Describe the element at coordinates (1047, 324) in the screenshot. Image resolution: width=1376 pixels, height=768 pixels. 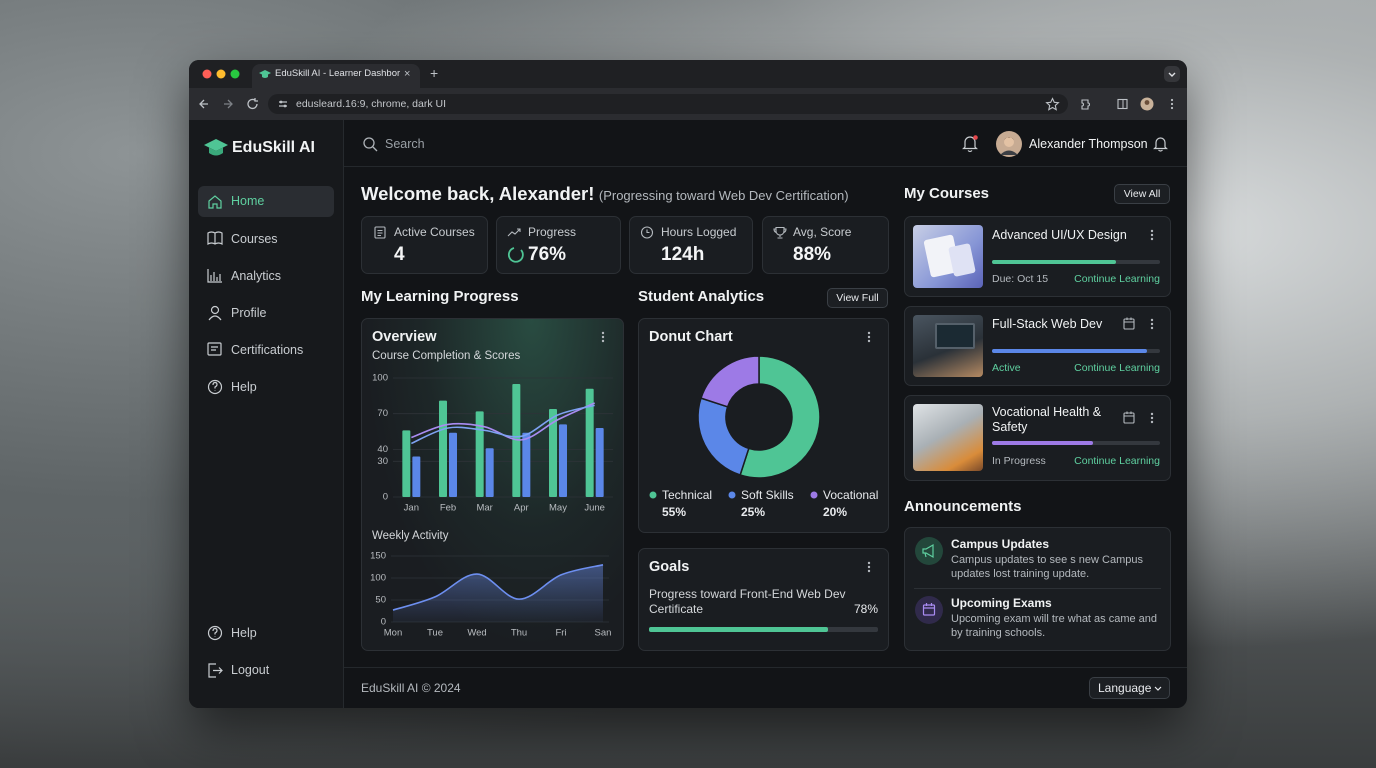
I see `course-title: Full-Stack Web Dev` at that location.